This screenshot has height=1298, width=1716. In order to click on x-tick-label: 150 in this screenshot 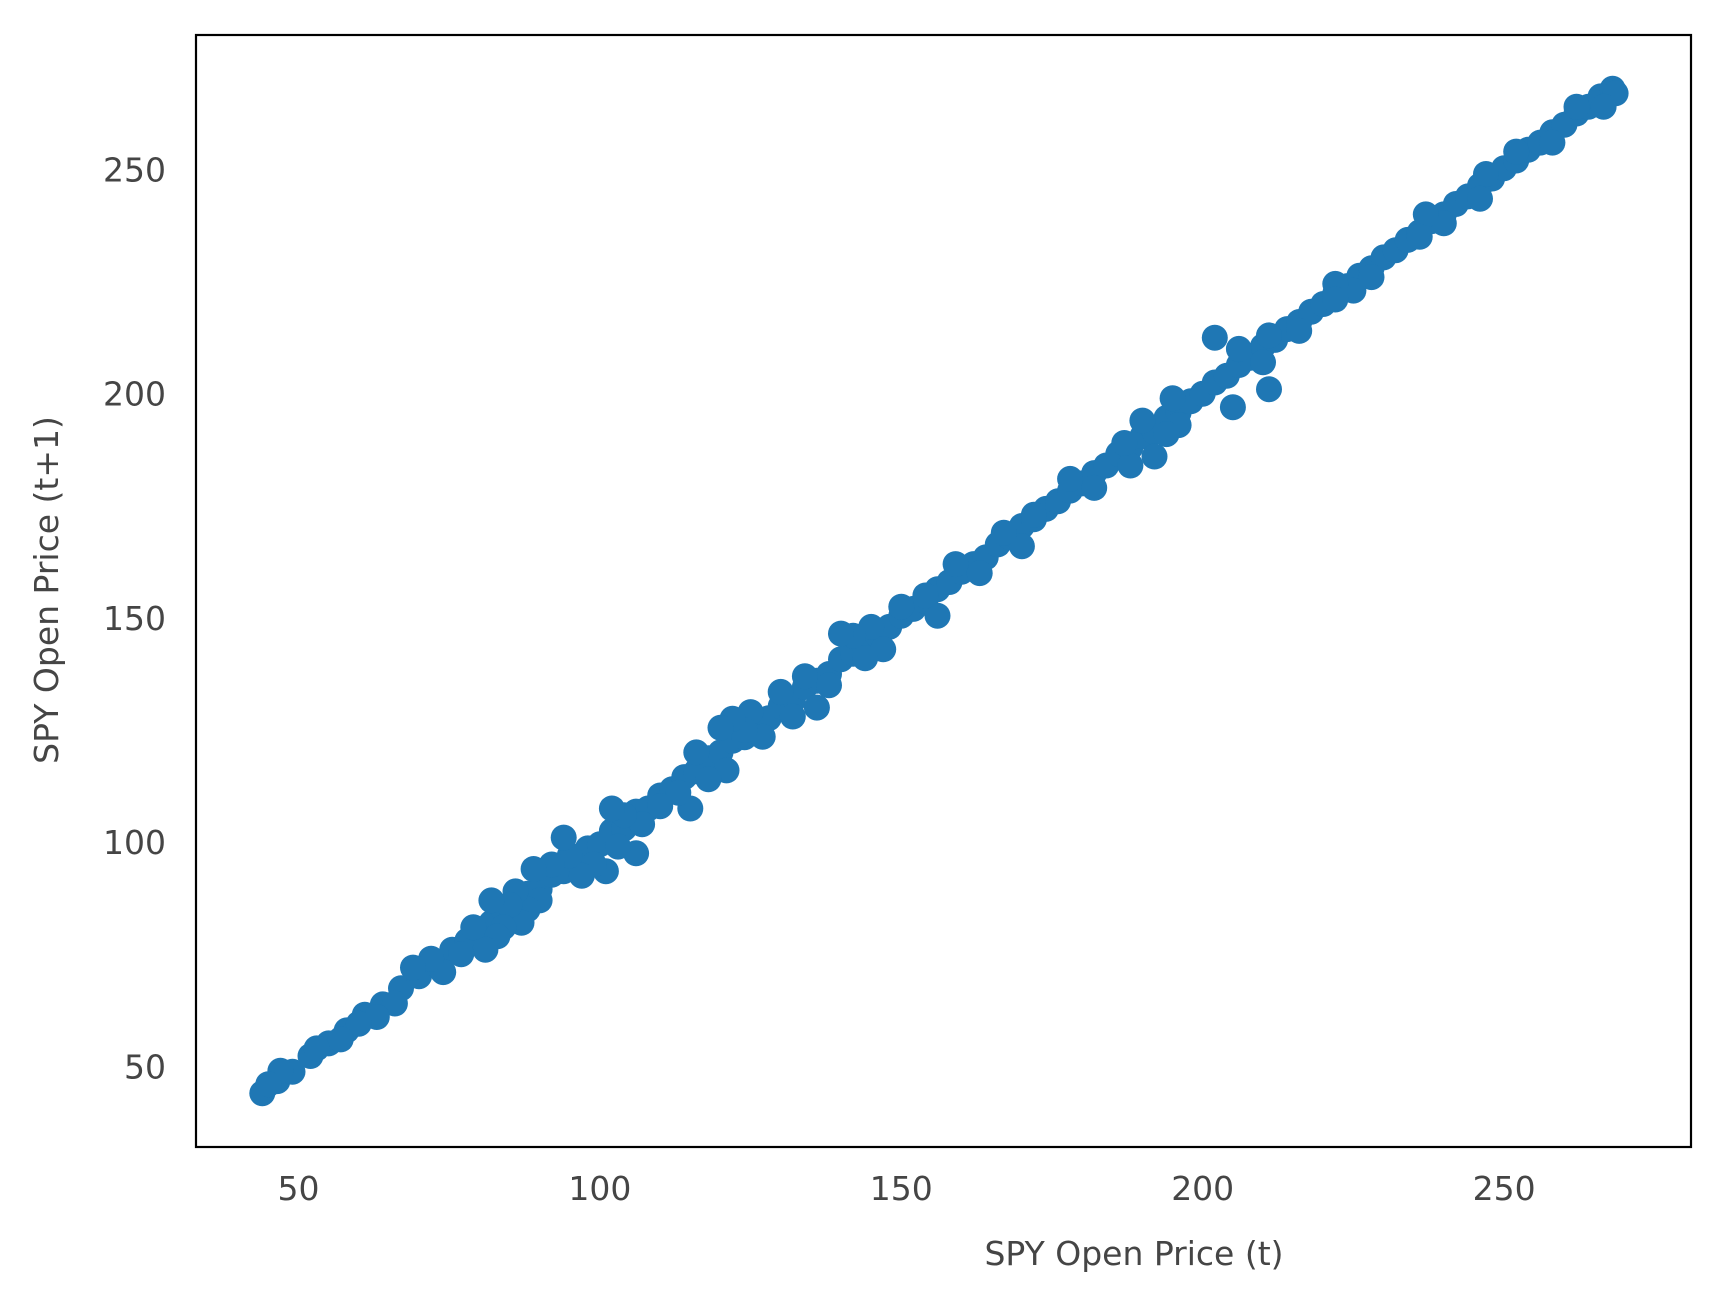, I will do `click(901, 1188)`.